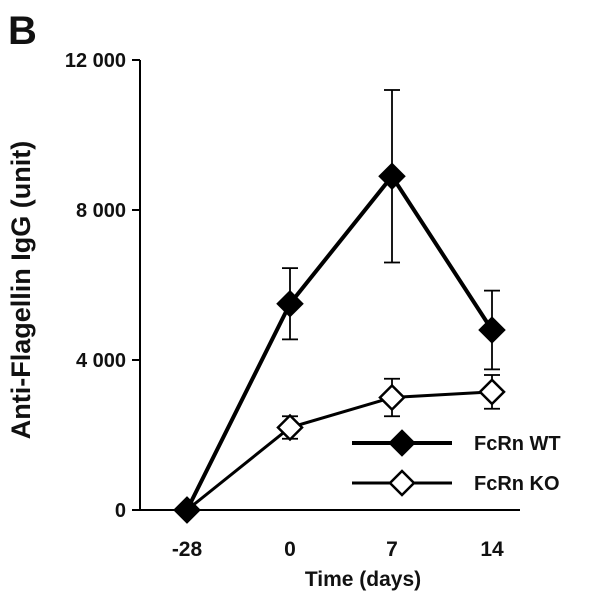  What do you see at coordinates (95, 61) in the screenshot?
I see `y-tick-label: 12 000` at bounding box center [95, 61].